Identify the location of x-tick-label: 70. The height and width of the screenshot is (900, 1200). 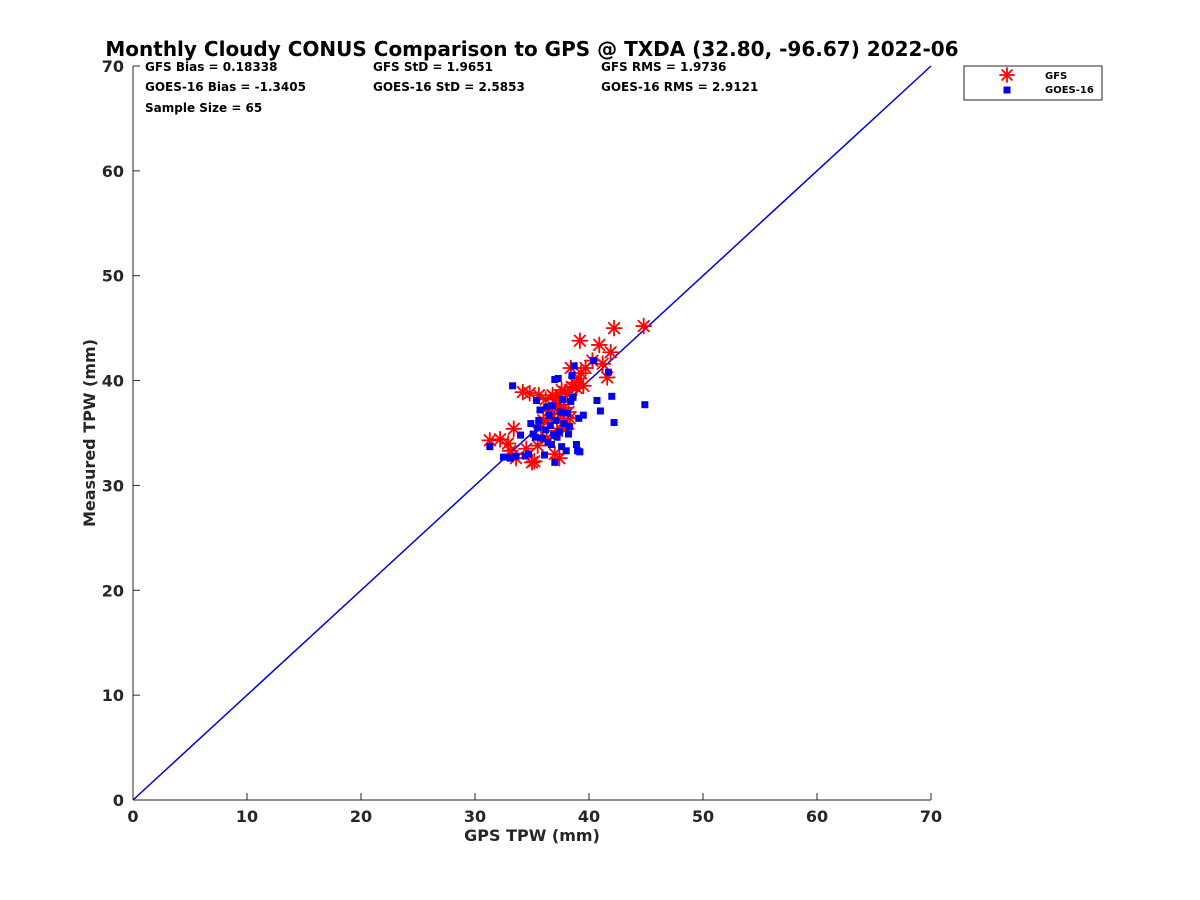
(931, 816).